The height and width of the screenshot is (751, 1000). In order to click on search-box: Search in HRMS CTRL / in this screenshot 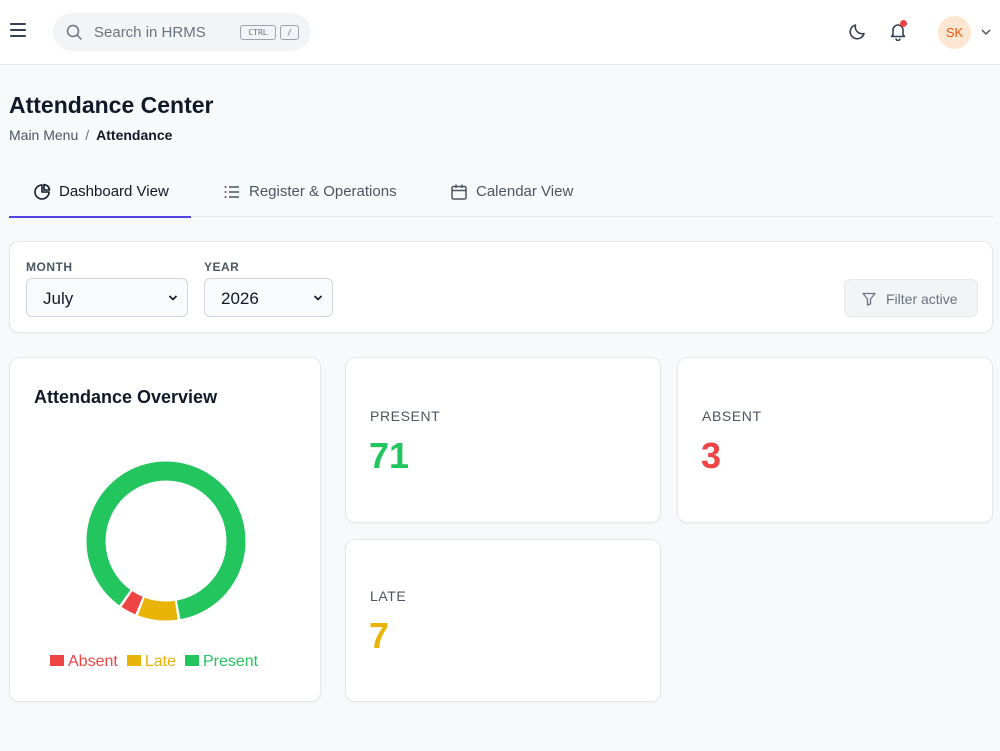, I will do `click(182, 32)`.